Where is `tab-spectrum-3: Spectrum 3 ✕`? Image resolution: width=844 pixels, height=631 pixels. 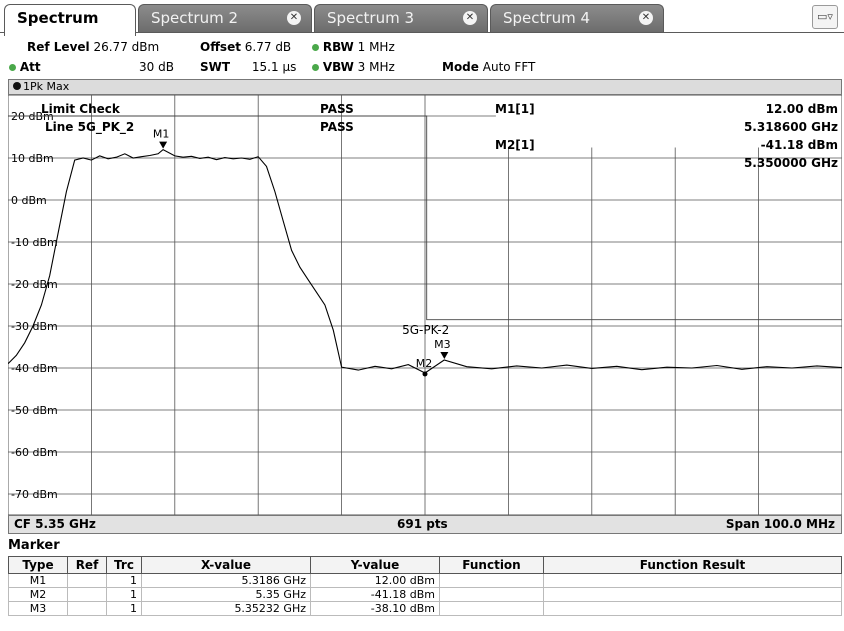
tab-spectrum-3: Spectrum 3 ✕ is located at coordinates (401, 18).